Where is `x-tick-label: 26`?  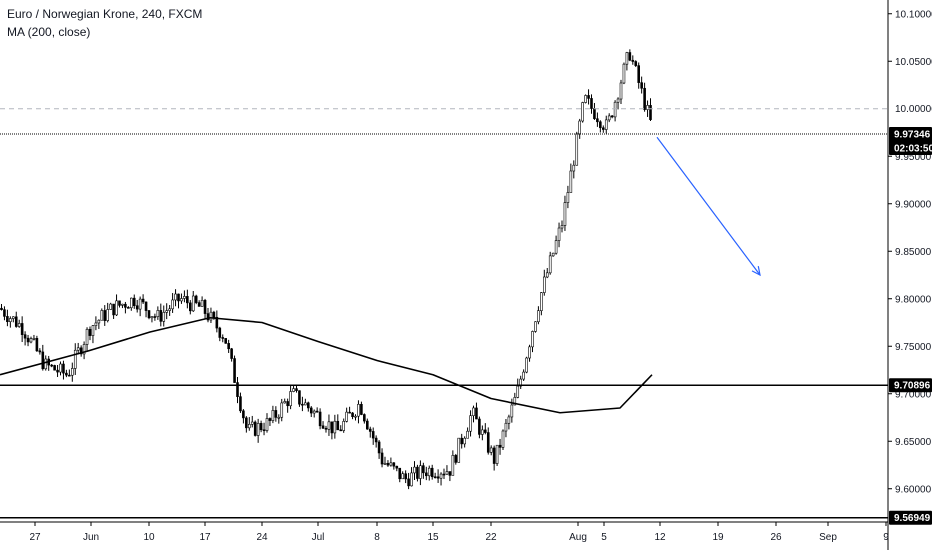 x-tick-label: 26 is located at coordinates (776, 537).